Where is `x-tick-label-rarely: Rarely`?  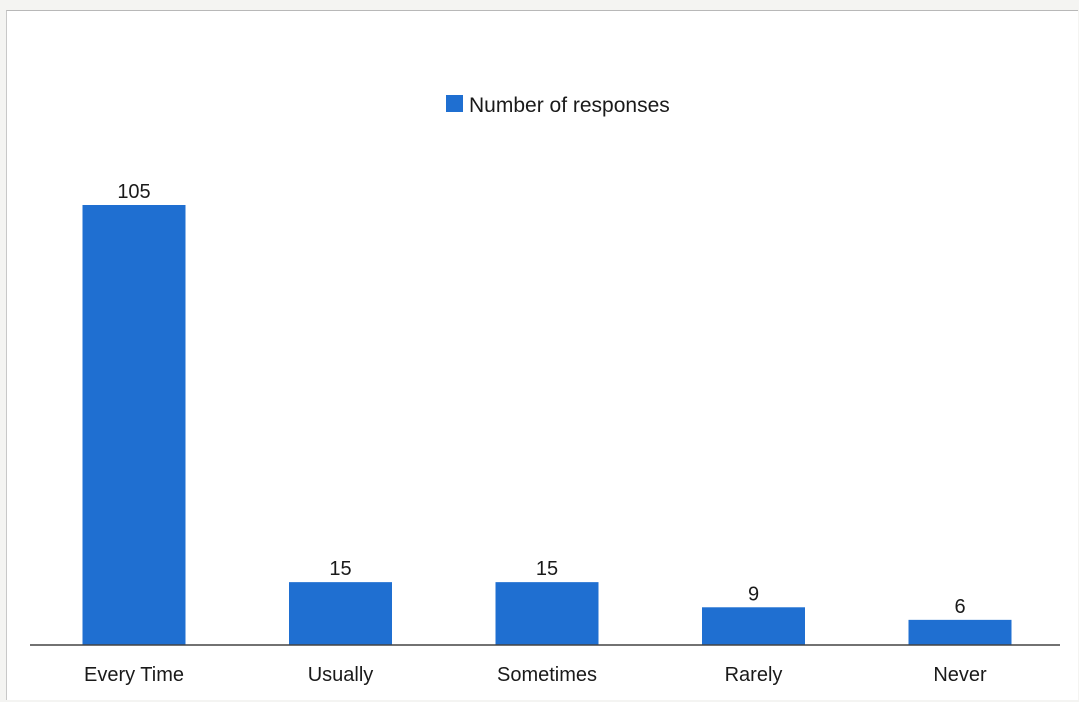 x-tick-label-rarely: Rarely is located at coordinates (754, 675).